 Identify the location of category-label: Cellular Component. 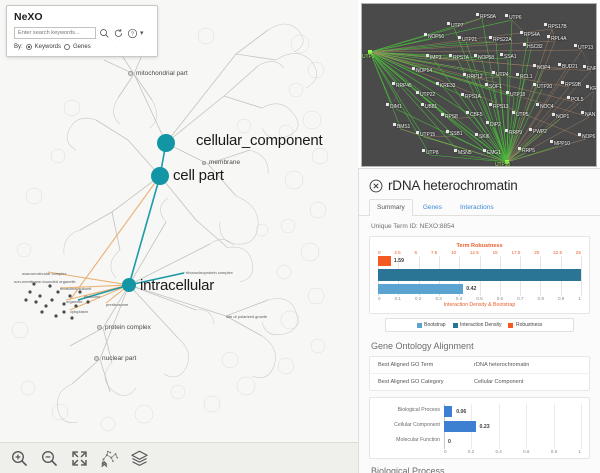
(417, 425).